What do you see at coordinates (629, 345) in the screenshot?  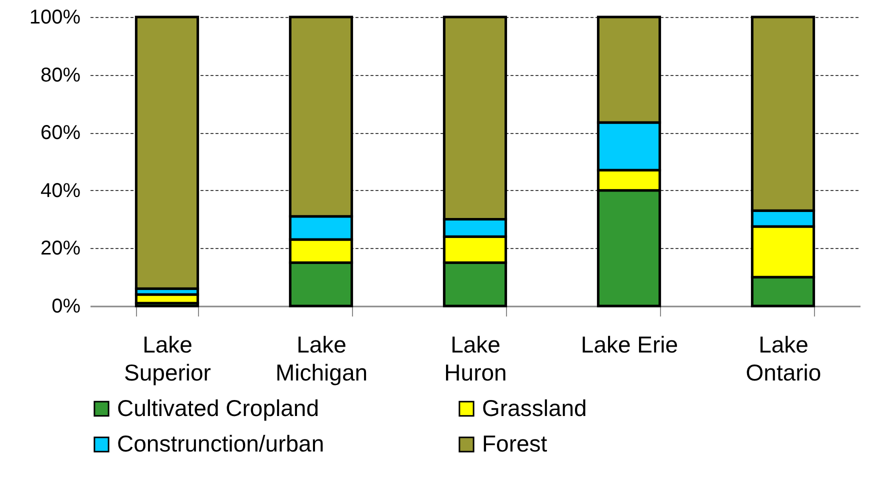 I see `x-tick-label: Lake Erie` at bounding box center [629, 345].